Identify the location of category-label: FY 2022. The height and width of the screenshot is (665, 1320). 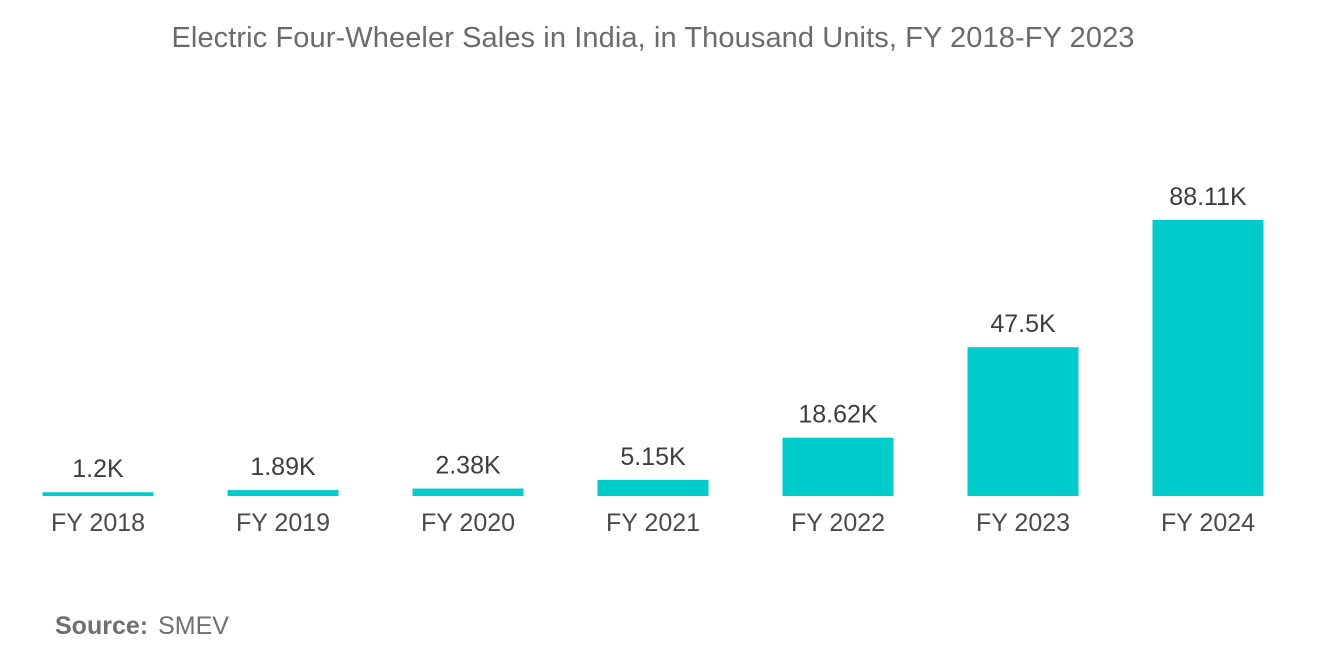
(838, 523).